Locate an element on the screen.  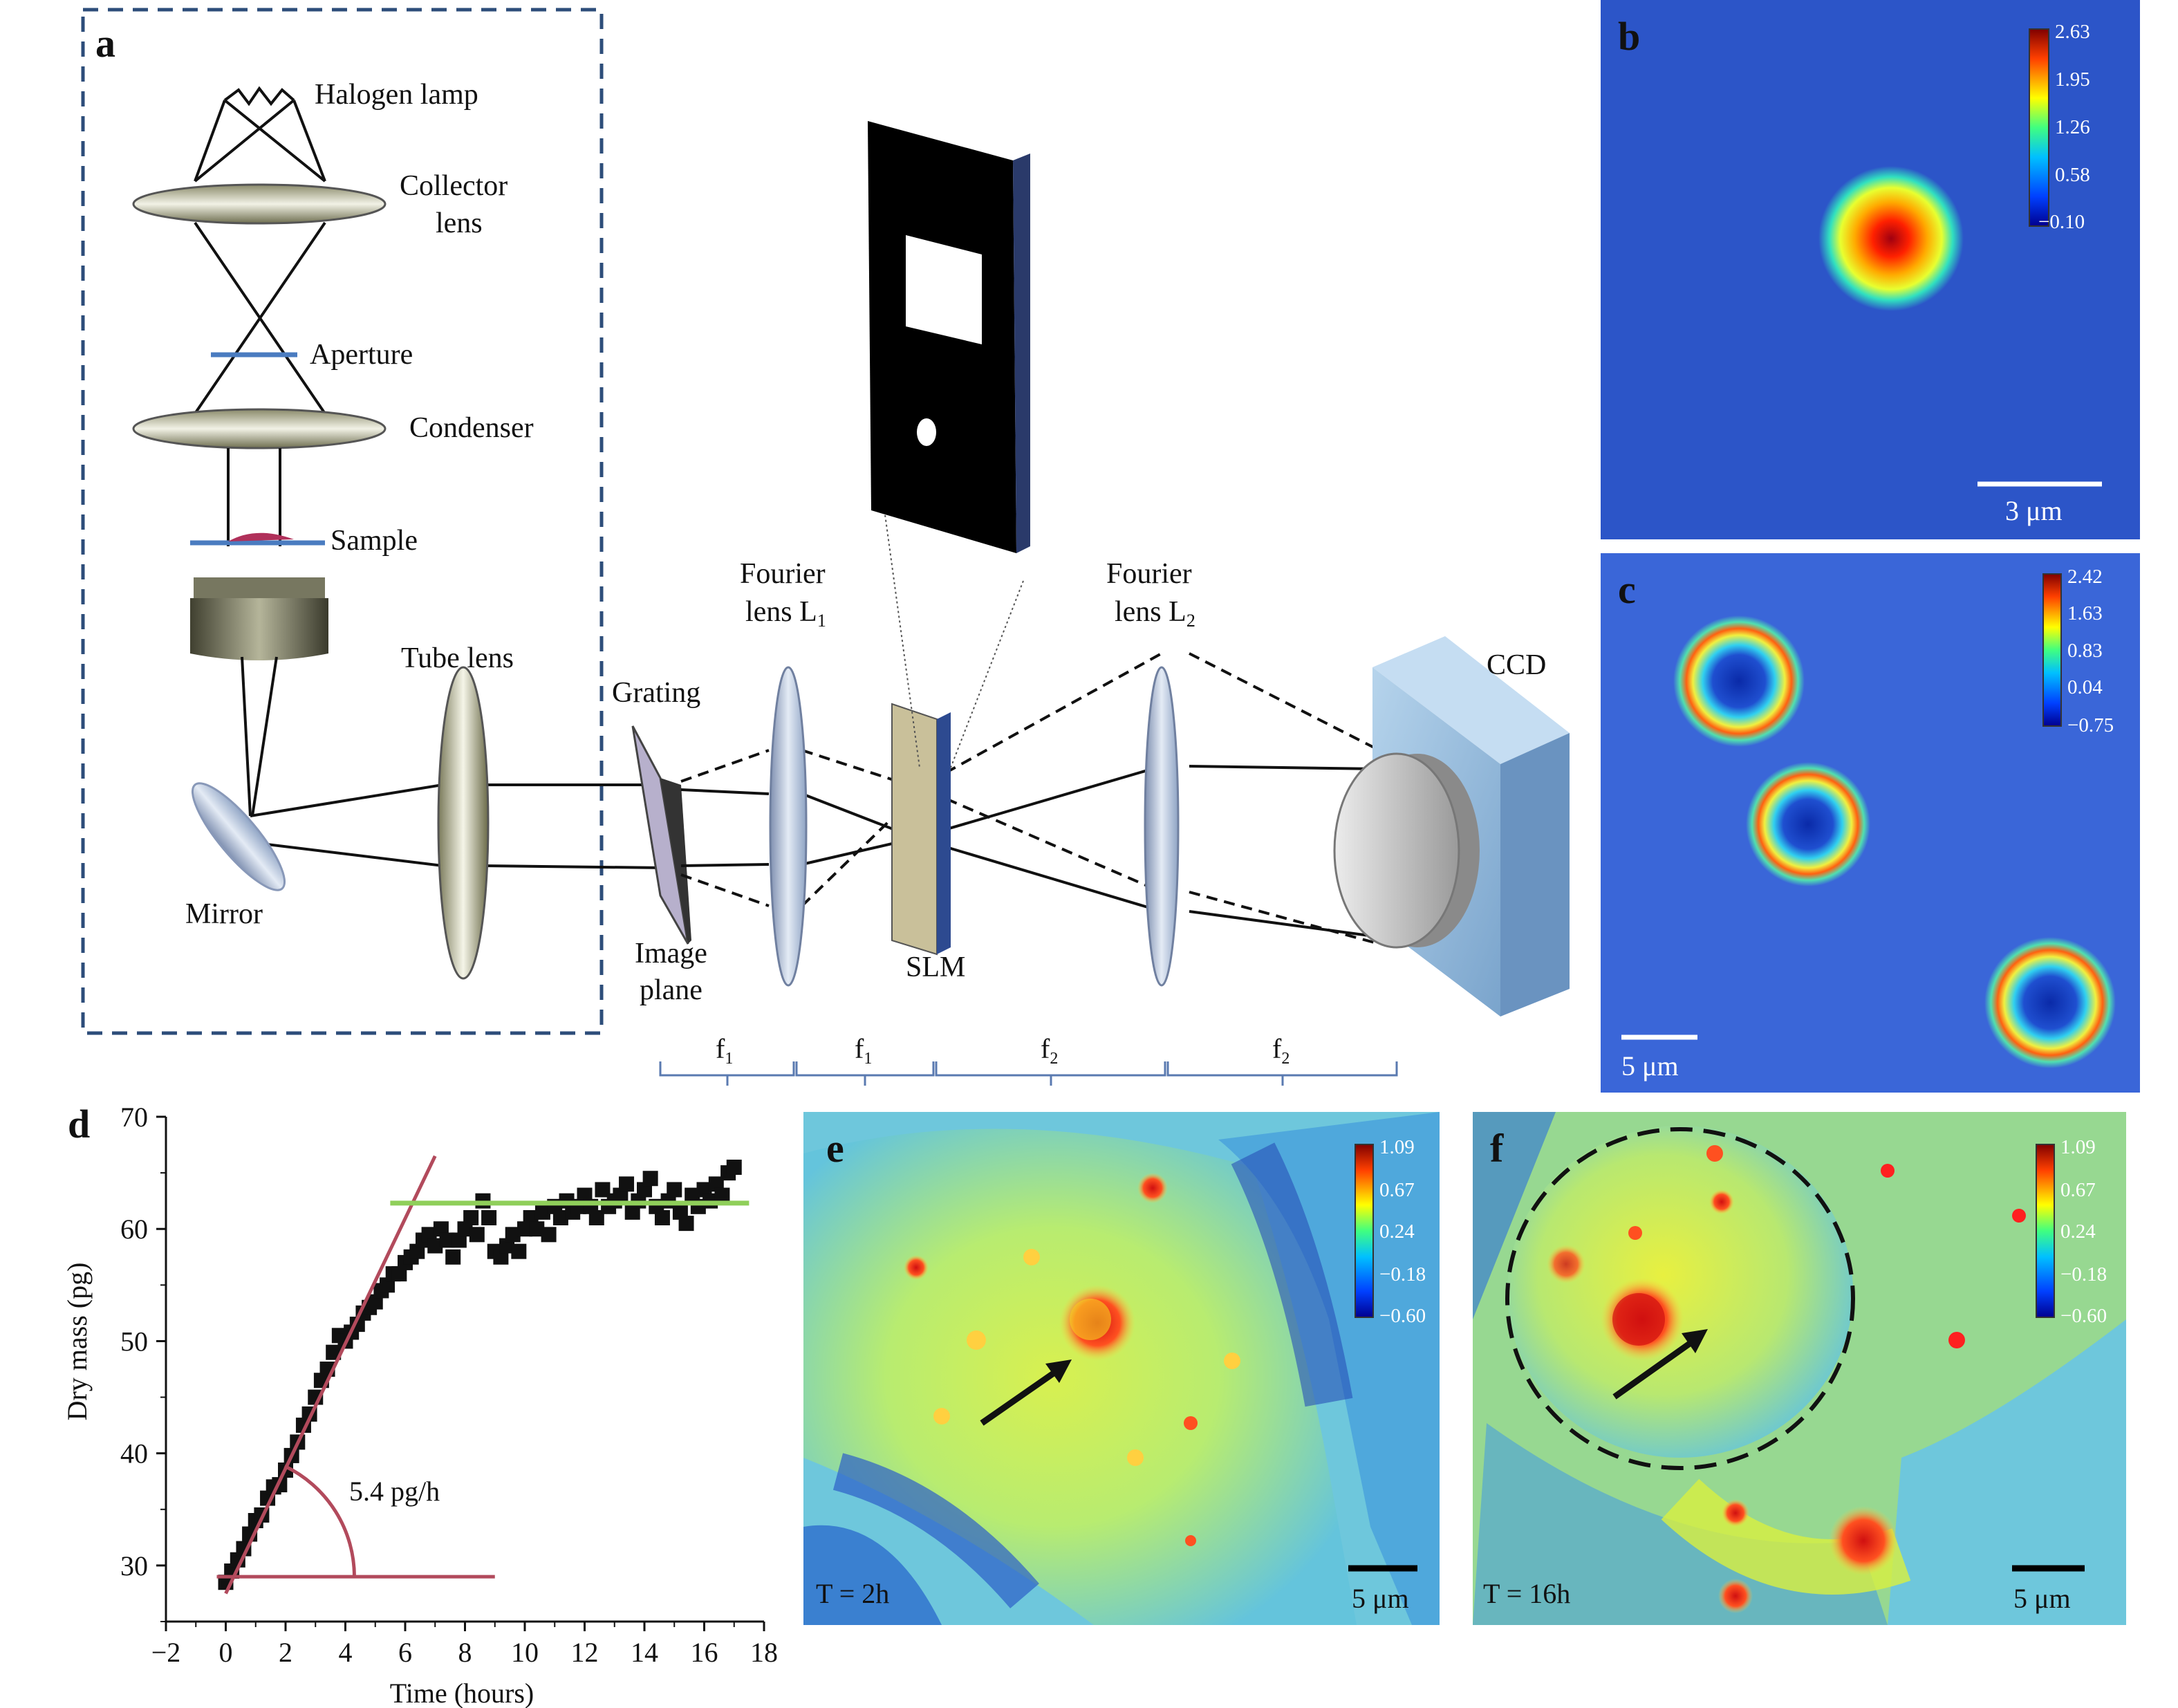
y-tick-label: 70 is located at coordinates (134, 1117).